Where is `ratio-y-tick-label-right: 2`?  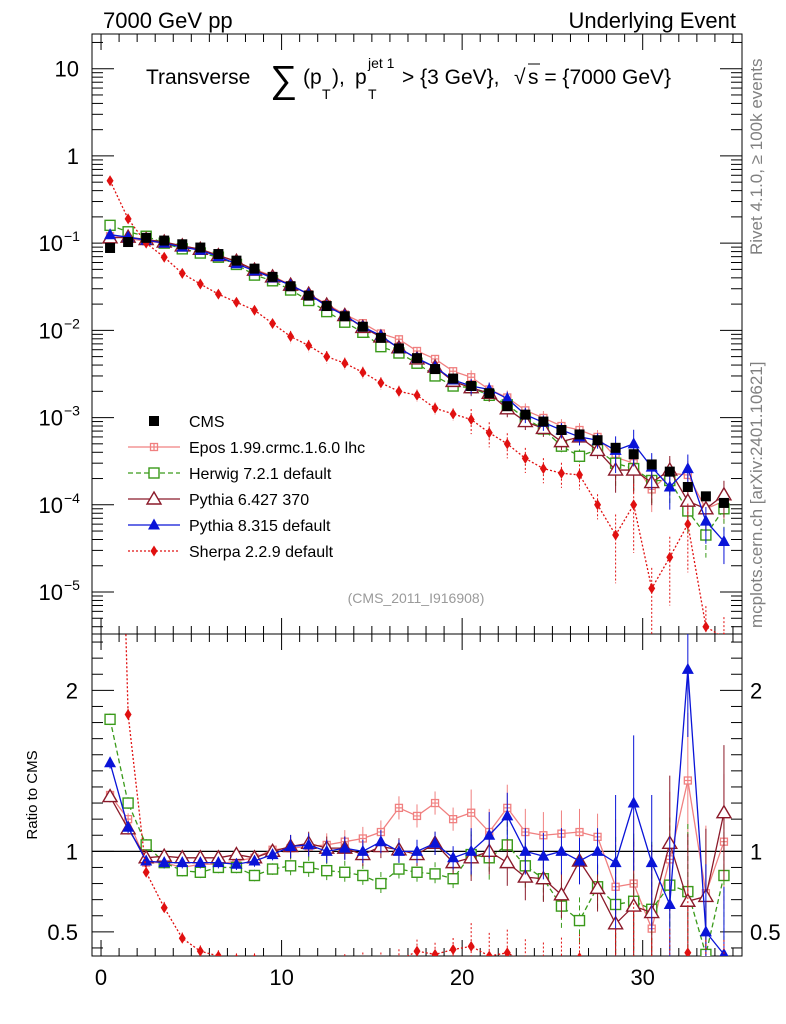
ratio-y-tick-label-right: 2 is located at coordinates (756, 690).